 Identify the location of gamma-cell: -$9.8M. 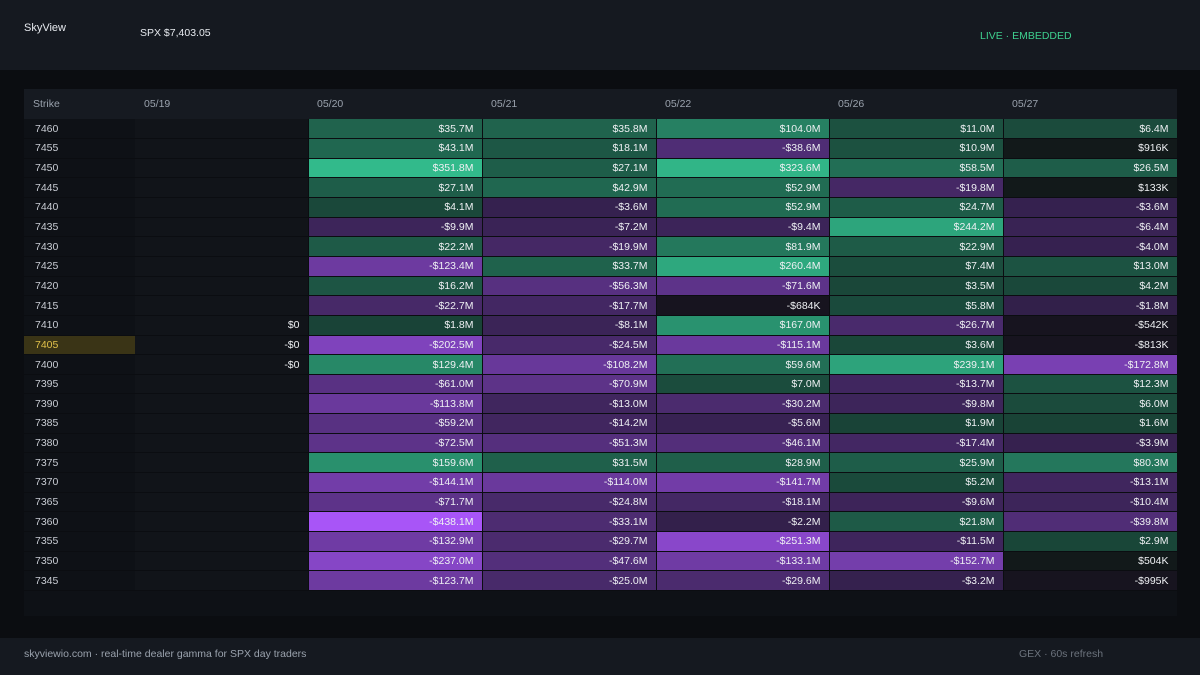
(916, 404).